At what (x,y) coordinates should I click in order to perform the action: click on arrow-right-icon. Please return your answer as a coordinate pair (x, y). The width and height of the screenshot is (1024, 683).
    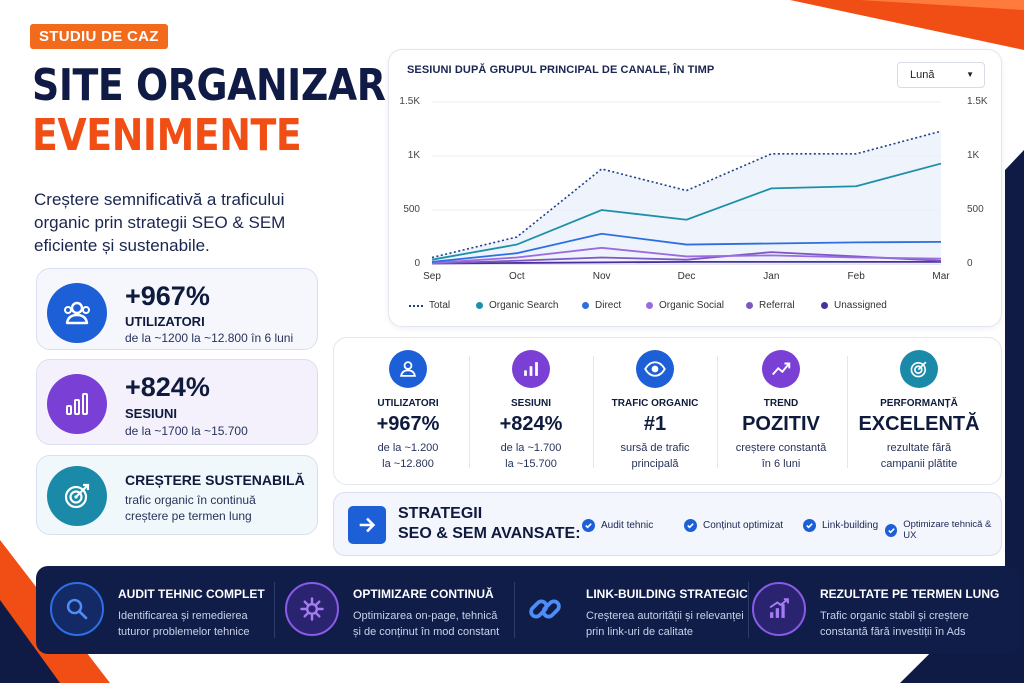
    Looking at the image, I should click on (367, 525).